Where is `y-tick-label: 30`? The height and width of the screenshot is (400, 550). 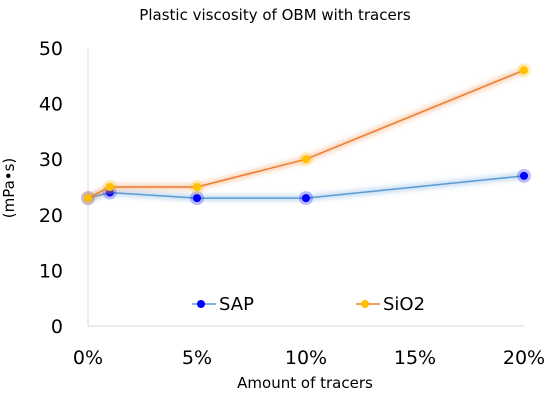
y-tick-label: 30 is located at coordinates (51, 160).